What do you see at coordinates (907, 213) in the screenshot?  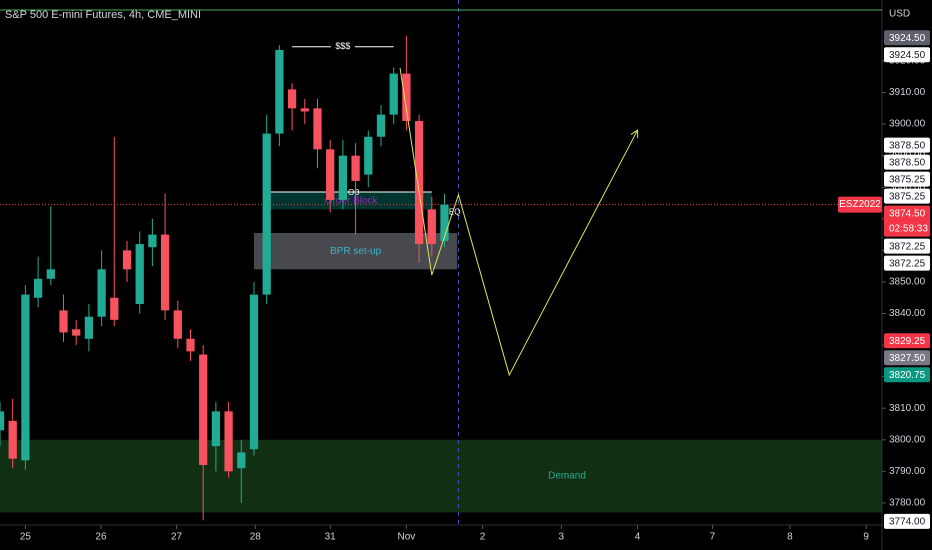 I see `last-price-label: 3874.50` at bounding box center [907, 213].